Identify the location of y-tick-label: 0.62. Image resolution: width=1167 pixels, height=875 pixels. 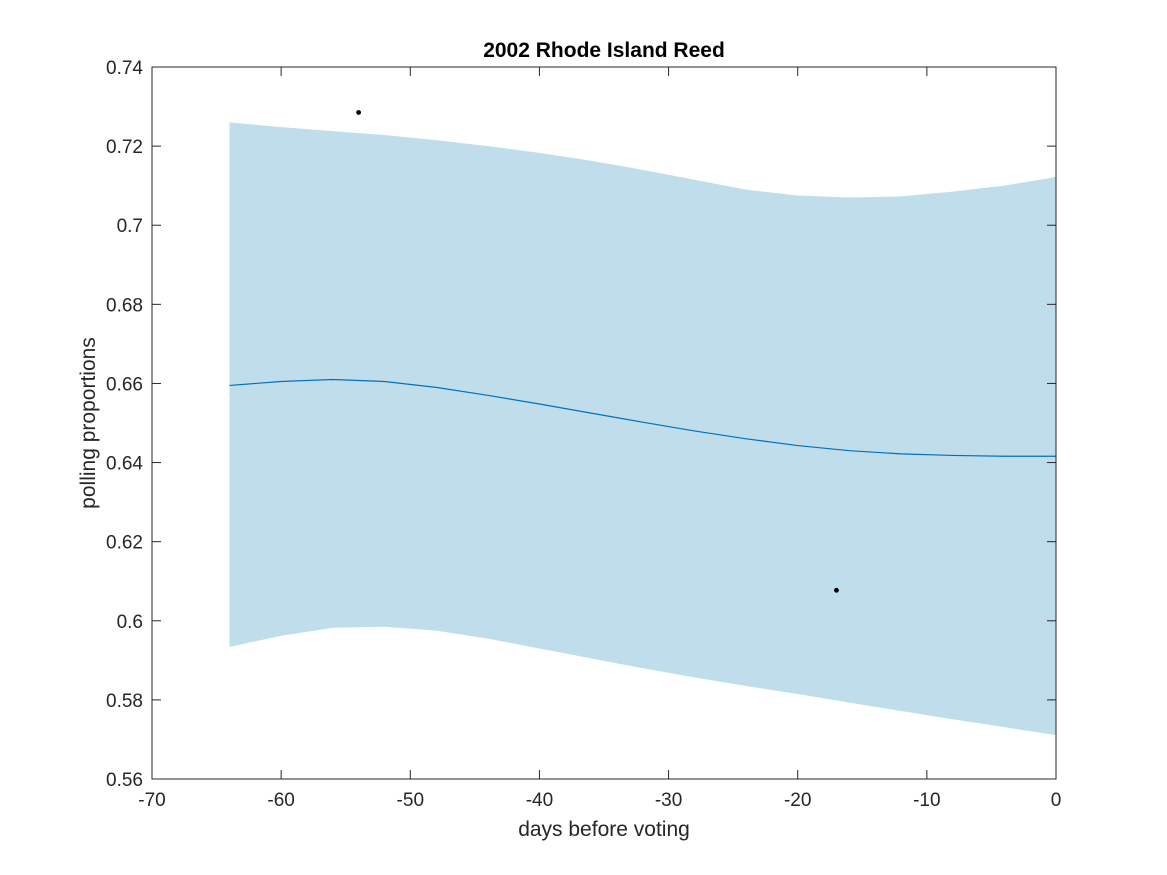
(124, 543).